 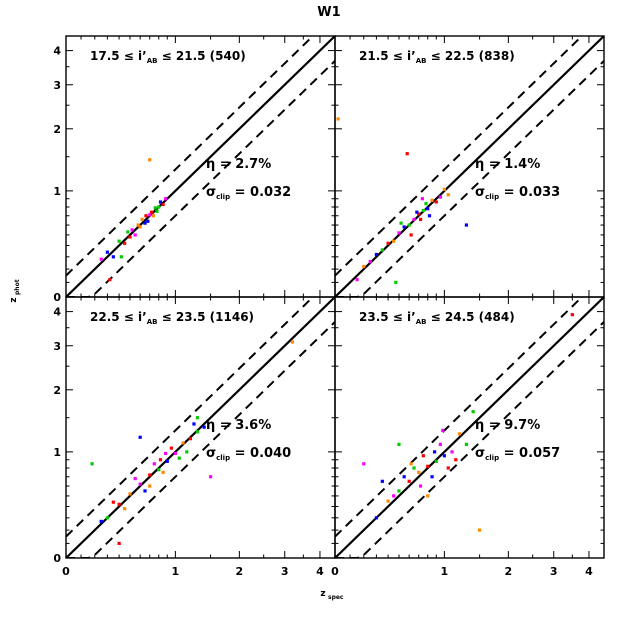 What do you see at coordinates (517, 454) in the screenshot?
I see `panel-sigma: σclip = 0.057` at bounding box center [517, 454].